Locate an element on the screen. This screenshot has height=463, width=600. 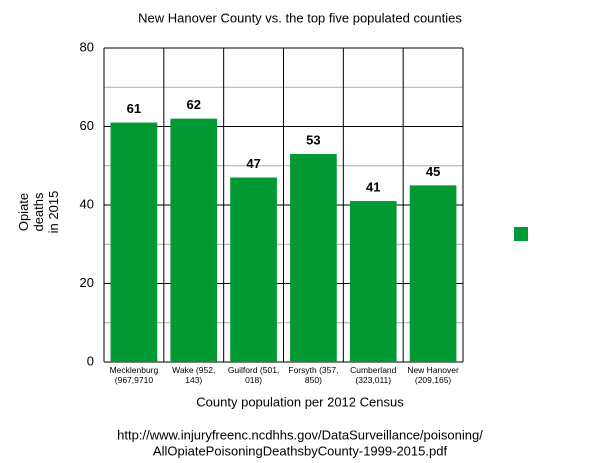
y-tick-label: 80 is located at coordinates (87, 46).